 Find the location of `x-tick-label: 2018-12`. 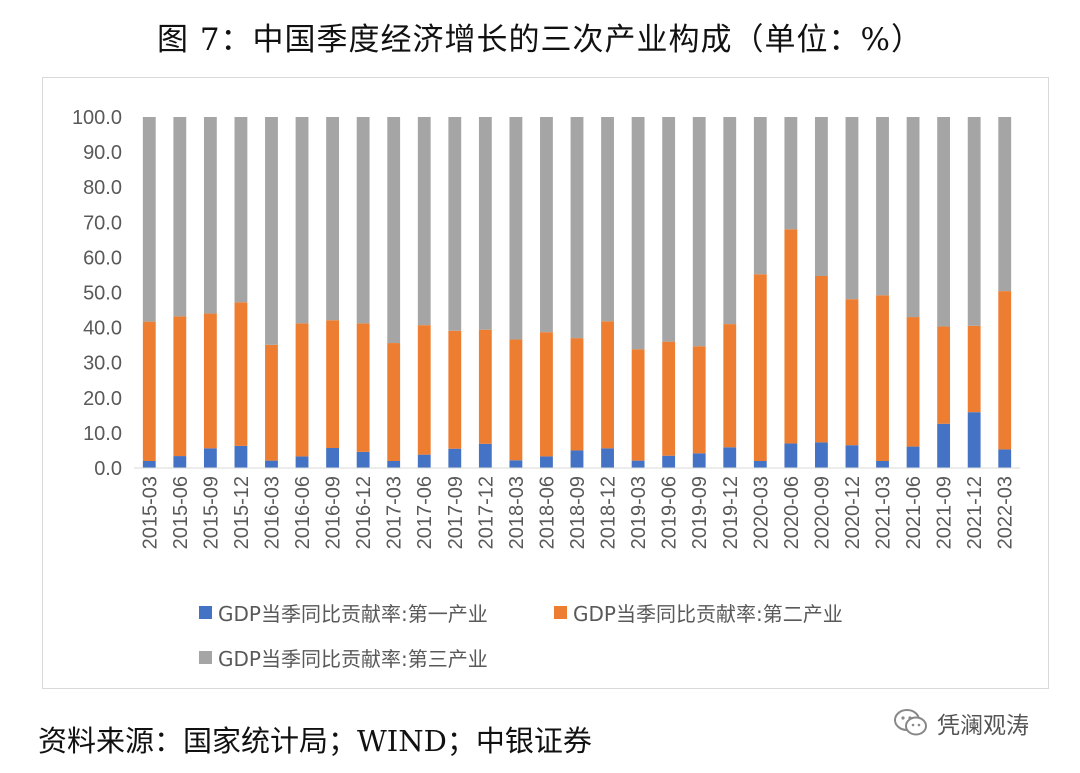

x-tick-label: 2018-12 is located at coordinates (609, 512).